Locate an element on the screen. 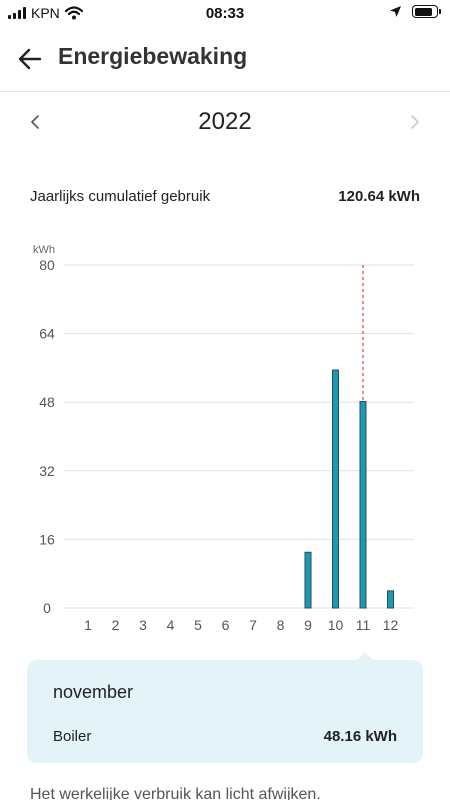 The width and height of the screenshot is (450, 800). x-tick-label: 7 is located at coordinates (253, 625).